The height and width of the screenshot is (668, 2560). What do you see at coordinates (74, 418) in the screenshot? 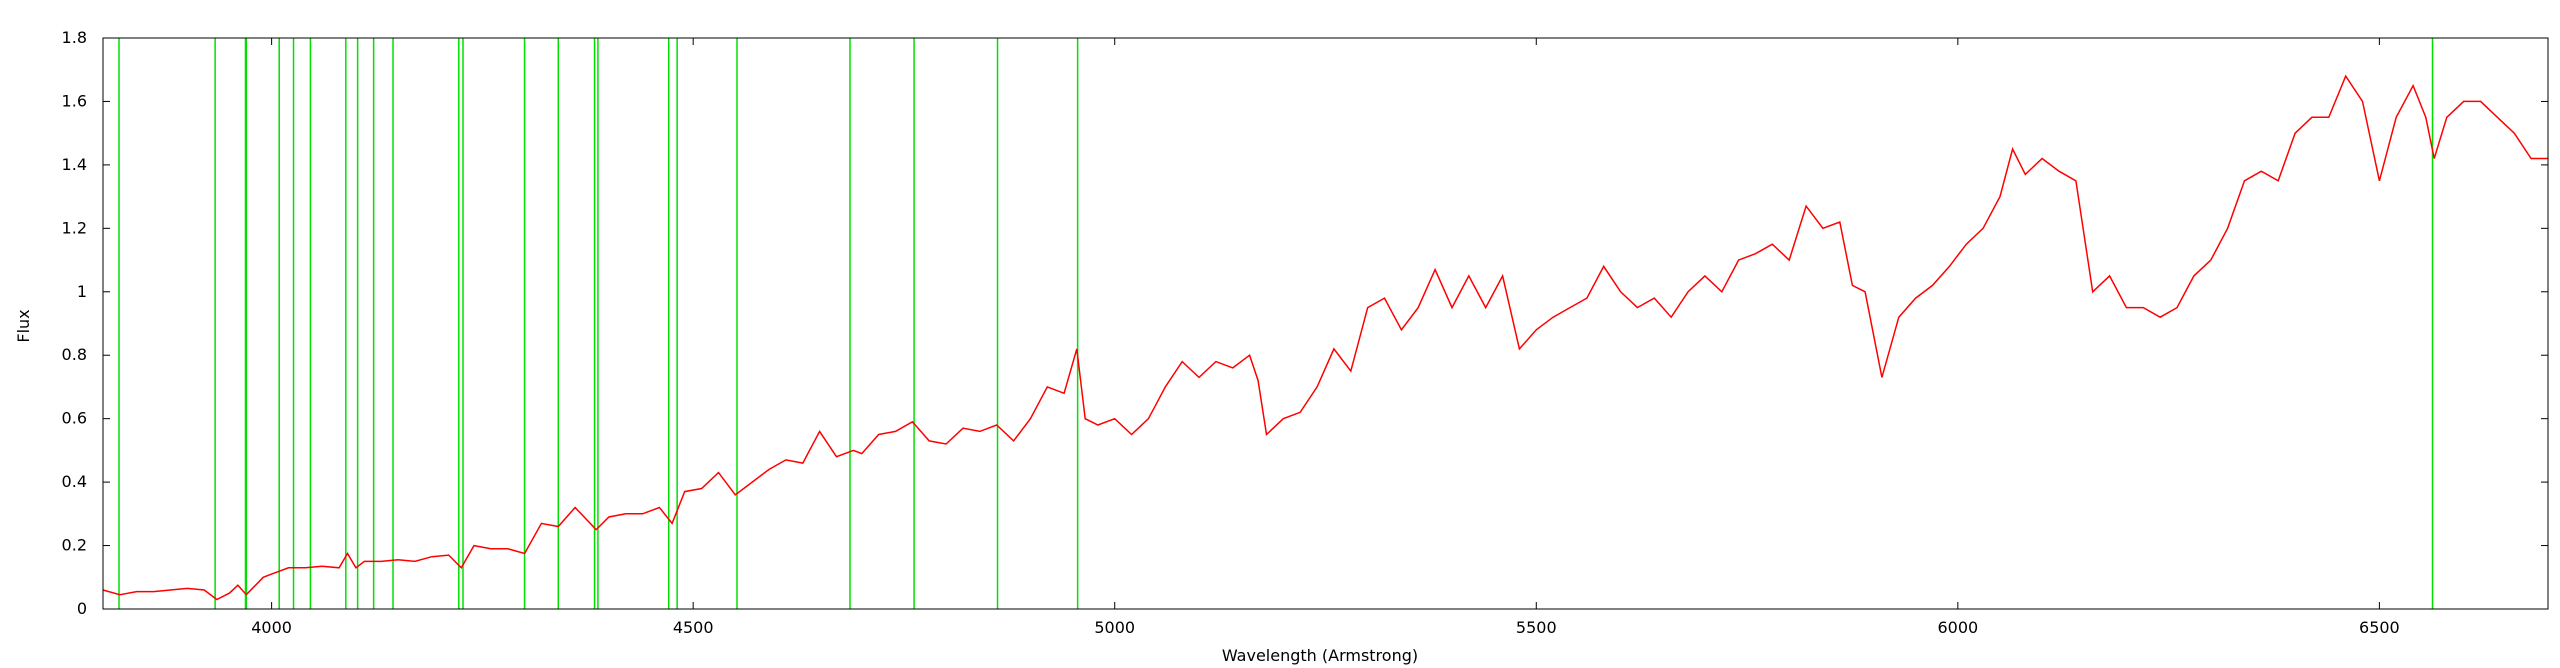
I see `y-tick-label: 0.6` at bounding box center [74, 418].